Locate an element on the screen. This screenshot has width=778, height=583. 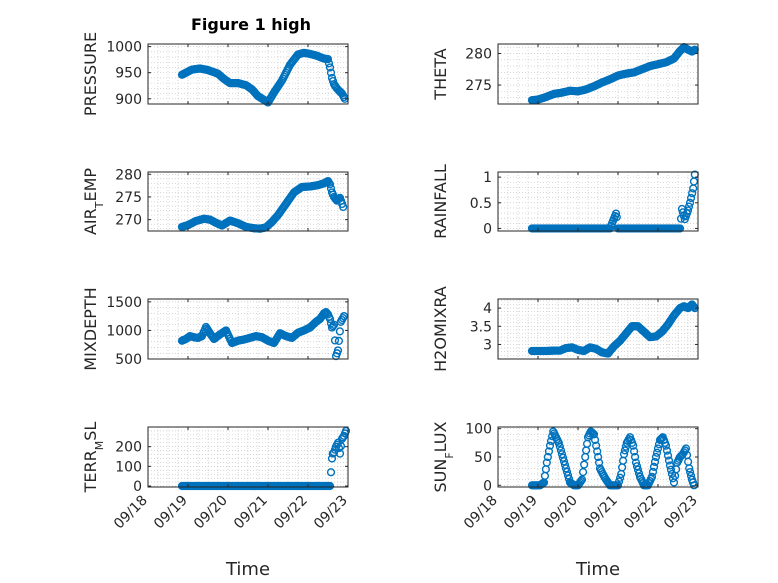
subplot-mixdepth: 500 1000 1500 MIXDEPTH is located at coordinates (215, 329).